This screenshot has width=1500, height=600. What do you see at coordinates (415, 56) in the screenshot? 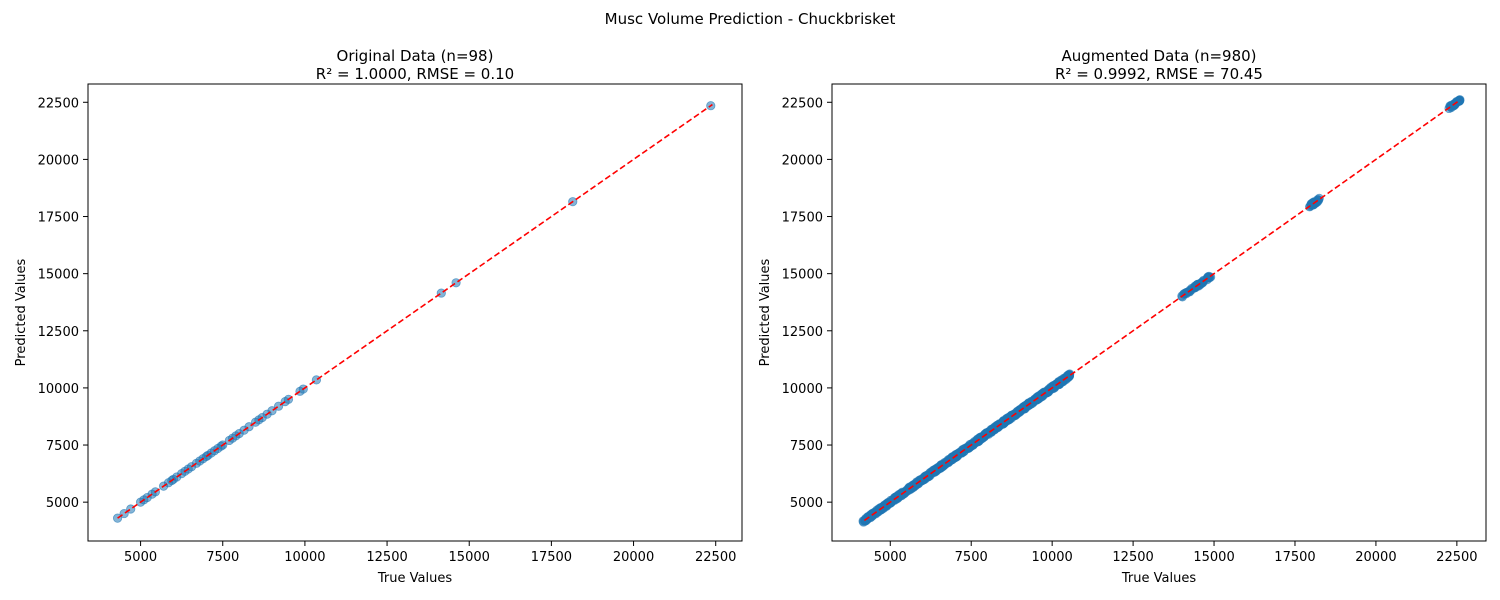
I see `plot-title-line1: Original Data (n=98)` at bounding box center [415, 56].